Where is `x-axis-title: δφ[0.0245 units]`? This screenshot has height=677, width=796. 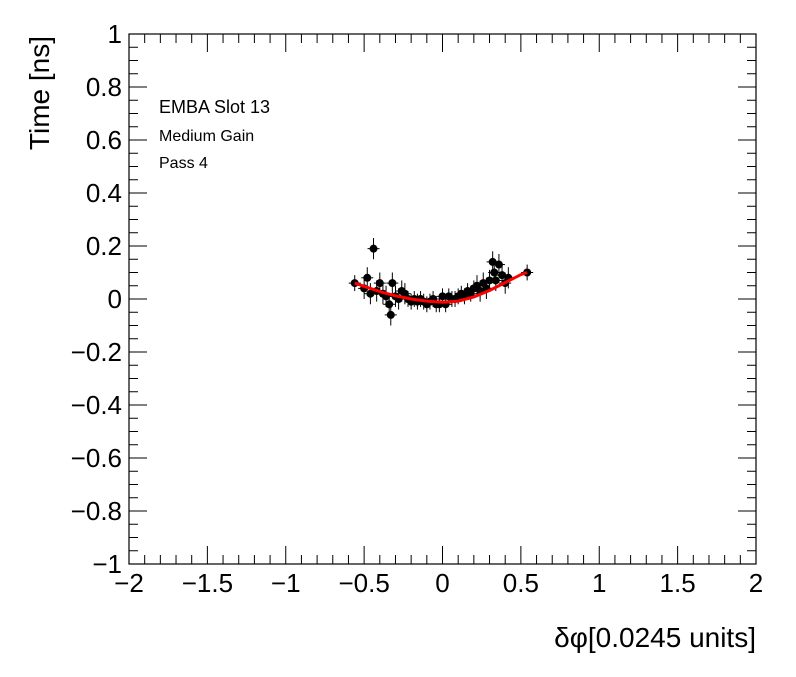
x-axis-title: δφ[0.0245 units] is located at coordinates (655, 637).